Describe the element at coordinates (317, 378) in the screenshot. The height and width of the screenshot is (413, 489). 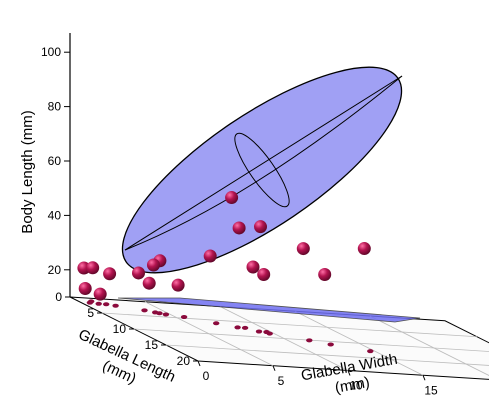
I see `x-axis-ticks: 0510152025` at that location.